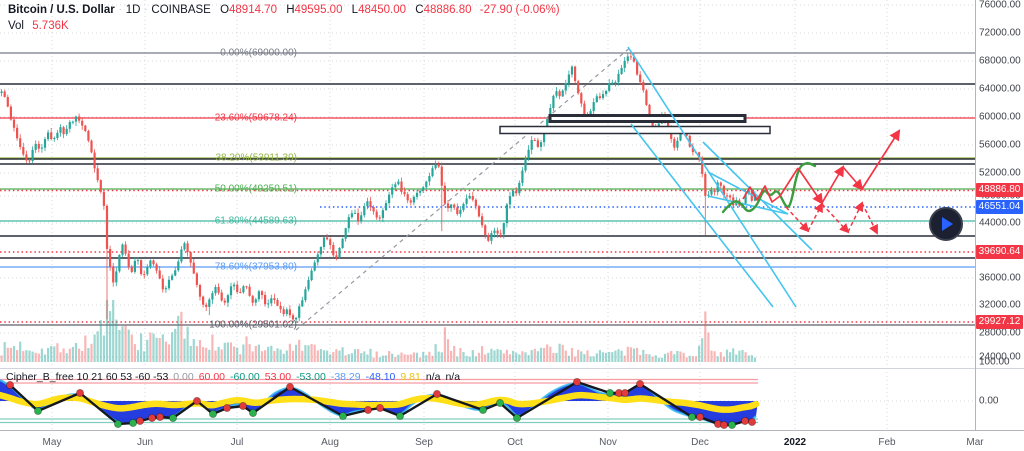 This screenshot has height=451, width=1024. What do you see at coordinates (975, 442) in the screenshot?
I see `time-axis-label: Mar` at bounding box center [975, 442].